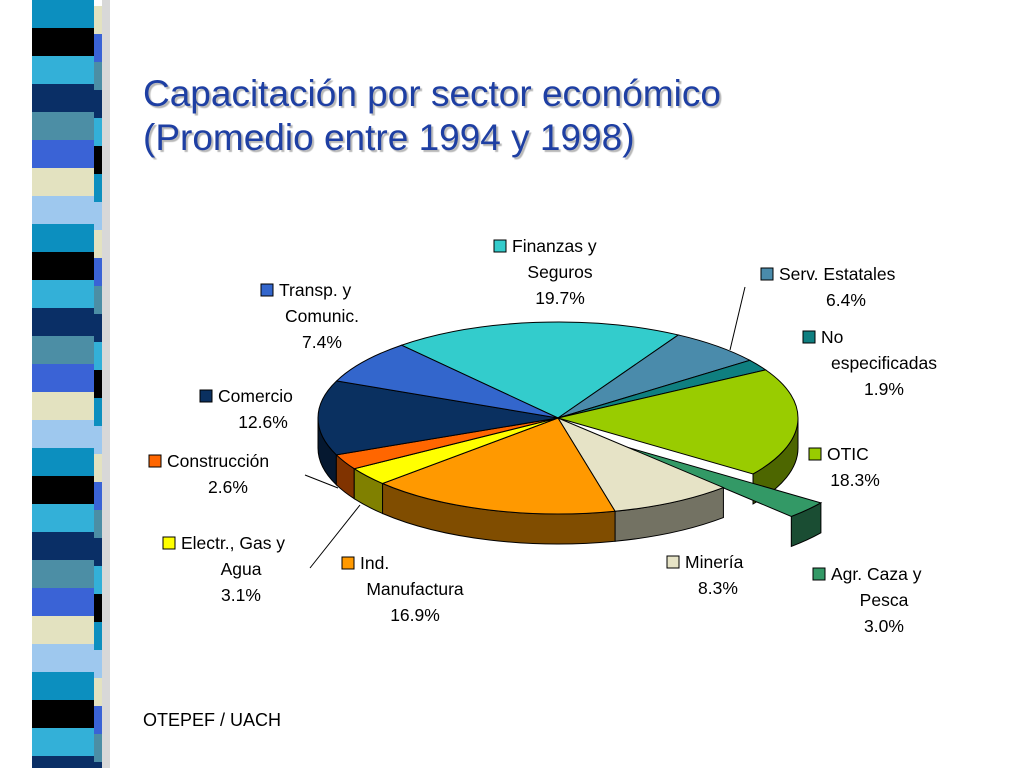 The image size is (1024, 768). Describe the element at coordinates (255, 396) in the screenshot. I see `category-label-comercio: Comercio` at that location.